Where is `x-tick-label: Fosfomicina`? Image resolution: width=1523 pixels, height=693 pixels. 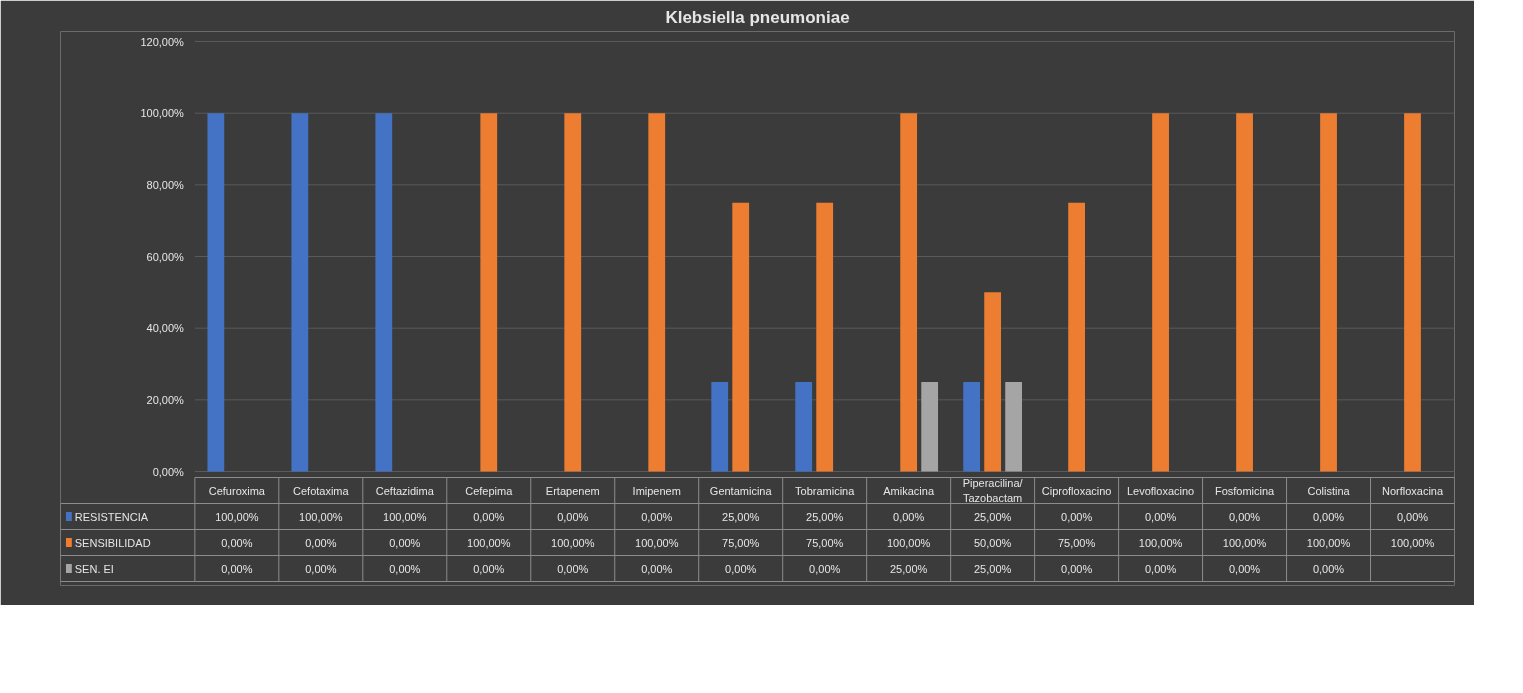 x-tick-label: Fosfomicina is located at coordinates (1245, 490).